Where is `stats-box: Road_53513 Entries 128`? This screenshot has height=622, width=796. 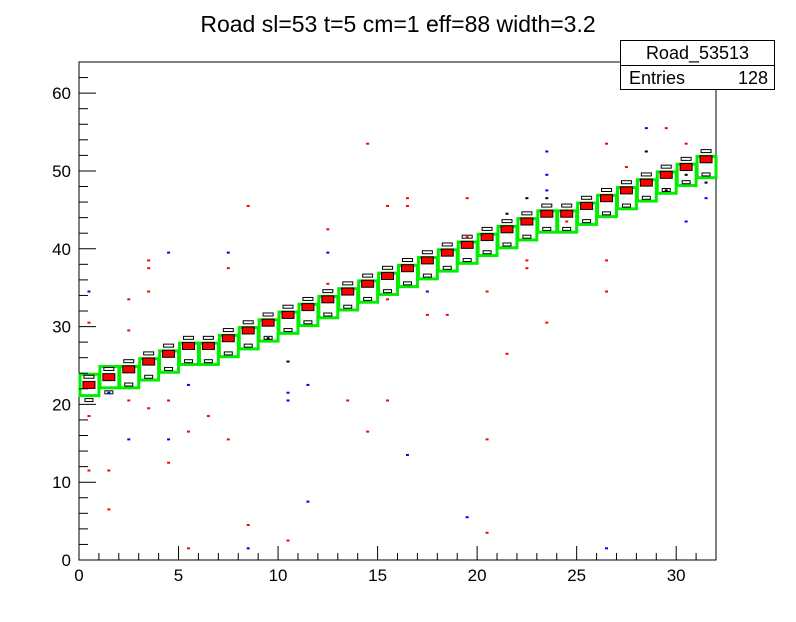
stats-box: Road_53513 Entries 128 is located at coordinates (697, 65).